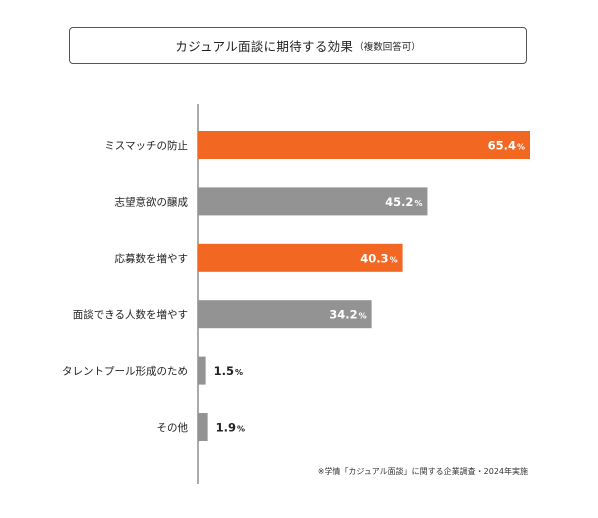 The height and width of the screenshot is (518, 598). What do you see at coordinates (173, 427) in the screenshot?
I see `category-label: その他` at bounding box center [173, 427].